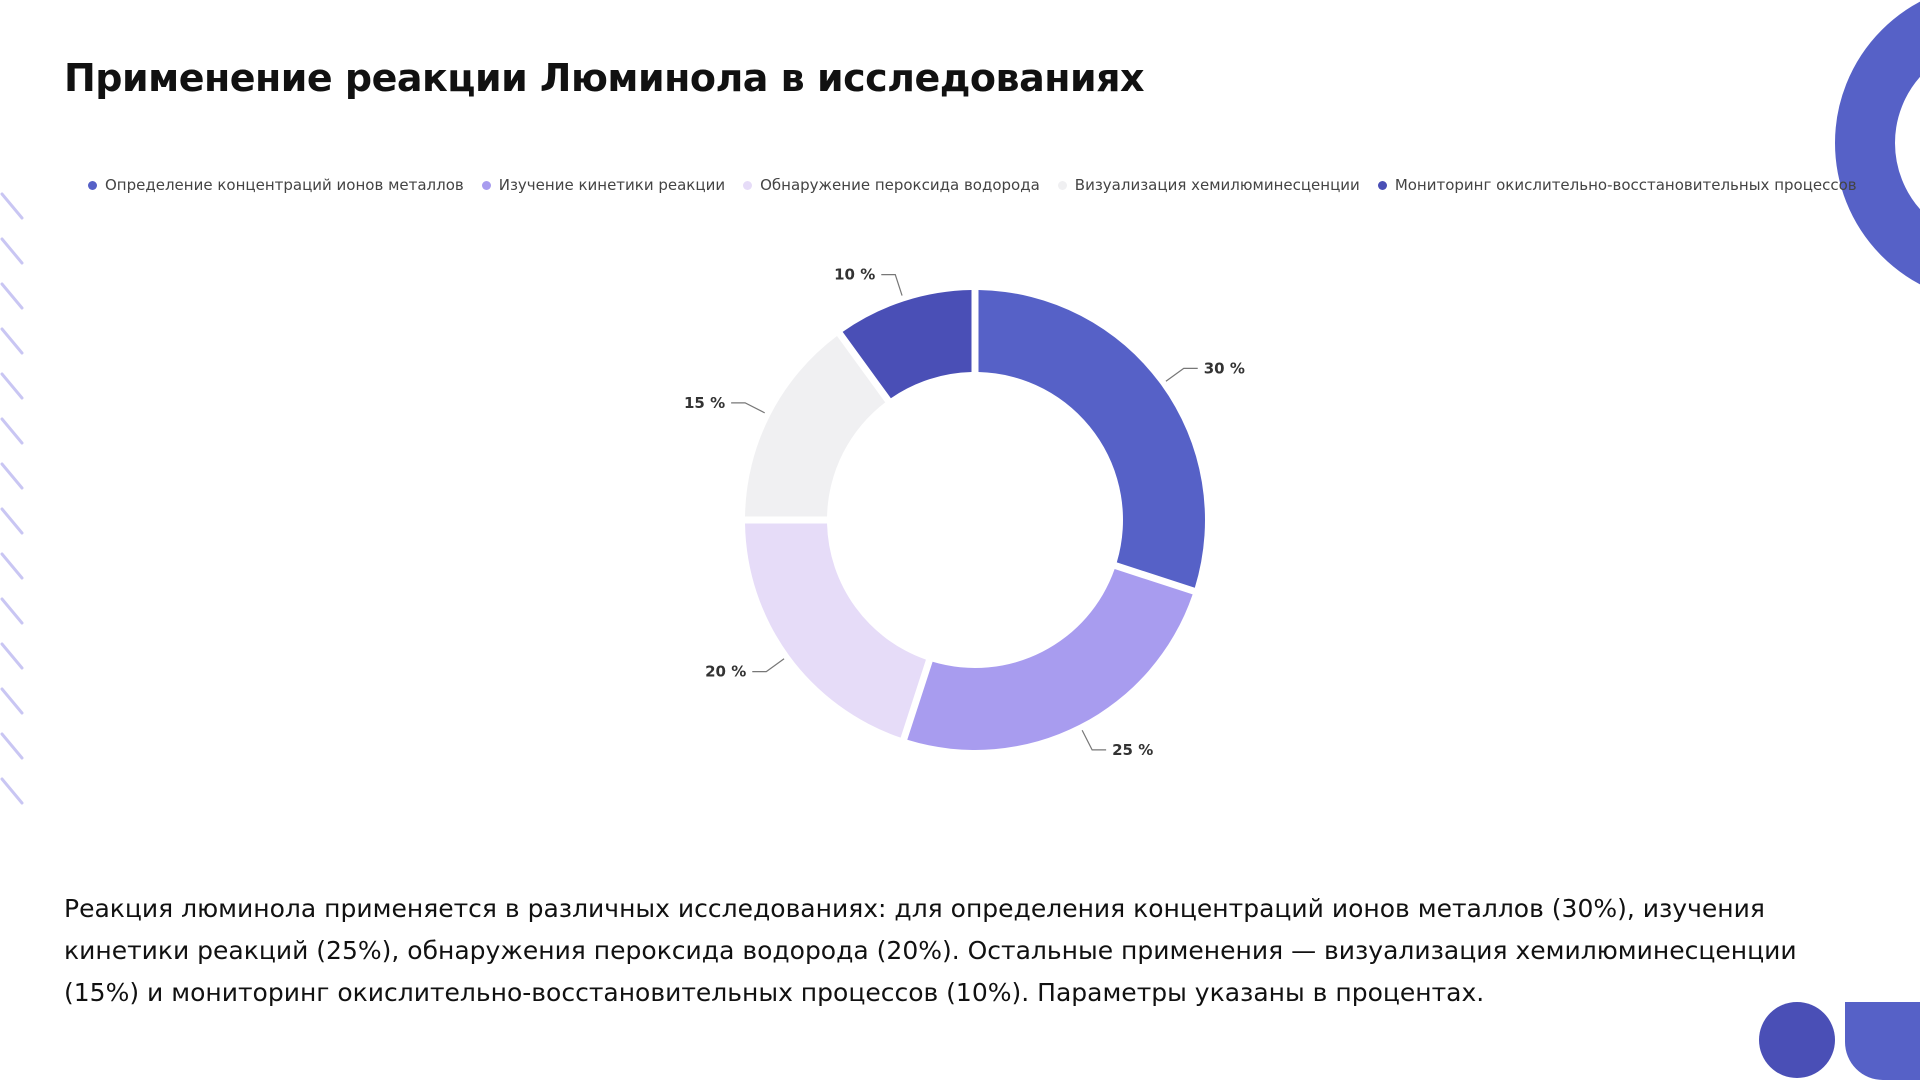 The image size is (1920, 1080). Describe the element at coordinates (1877, 143) in the screenshot. I see `decorative-arc-top-right` at that location.